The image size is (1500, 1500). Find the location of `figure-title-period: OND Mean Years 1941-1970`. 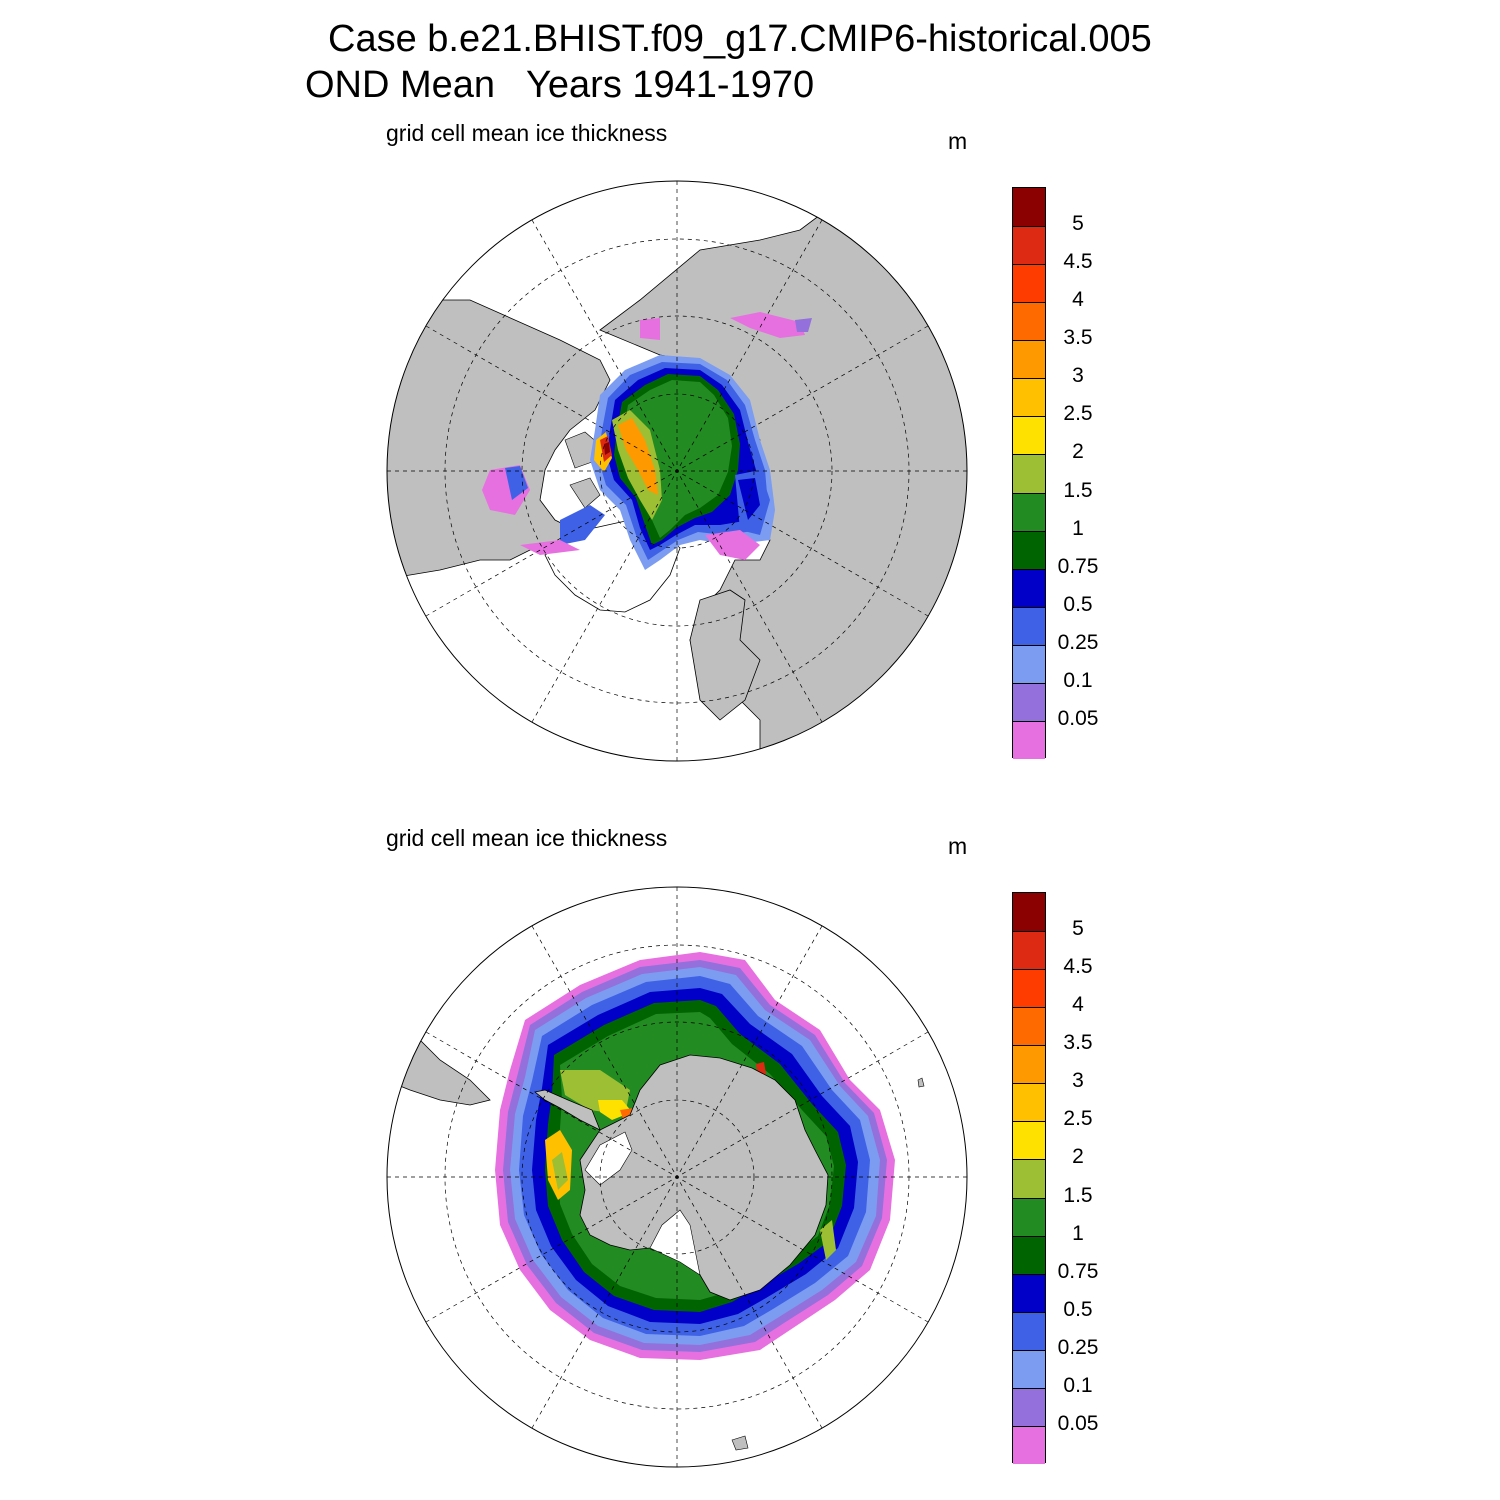

figure-title-period: OND Mean Years 1941-1970 is located at coordinates (560, 85).